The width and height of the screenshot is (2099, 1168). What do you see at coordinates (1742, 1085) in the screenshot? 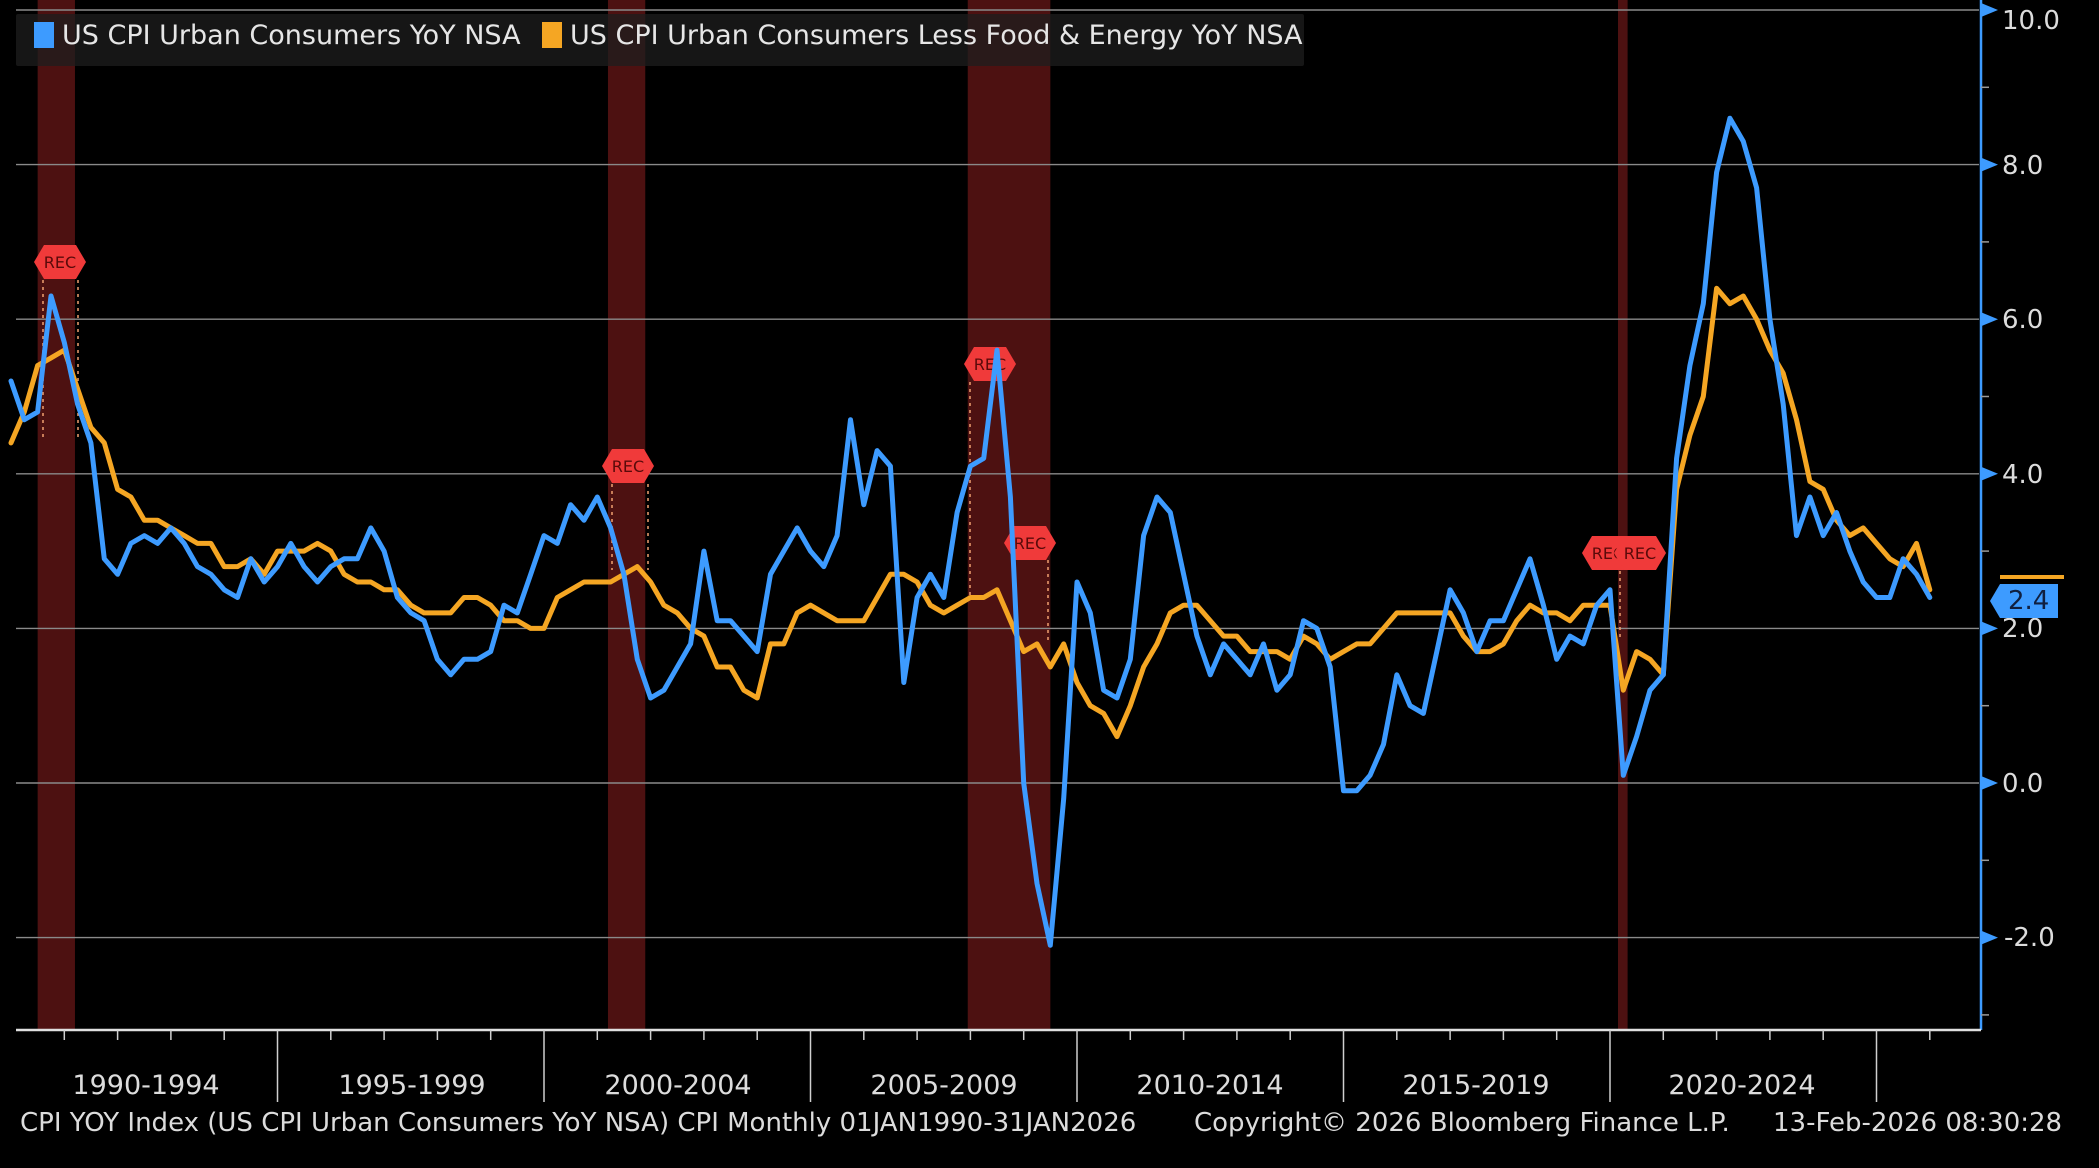
I see `x-tick-label: 2020-2024` at bounding box center [1742, 1085].